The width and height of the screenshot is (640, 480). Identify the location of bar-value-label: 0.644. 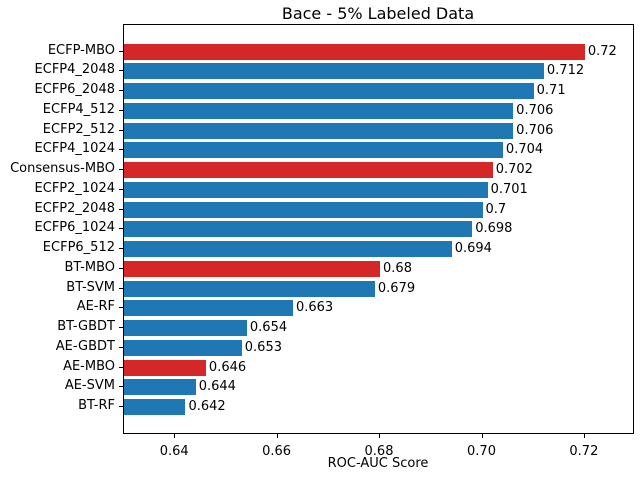
(217, 387).